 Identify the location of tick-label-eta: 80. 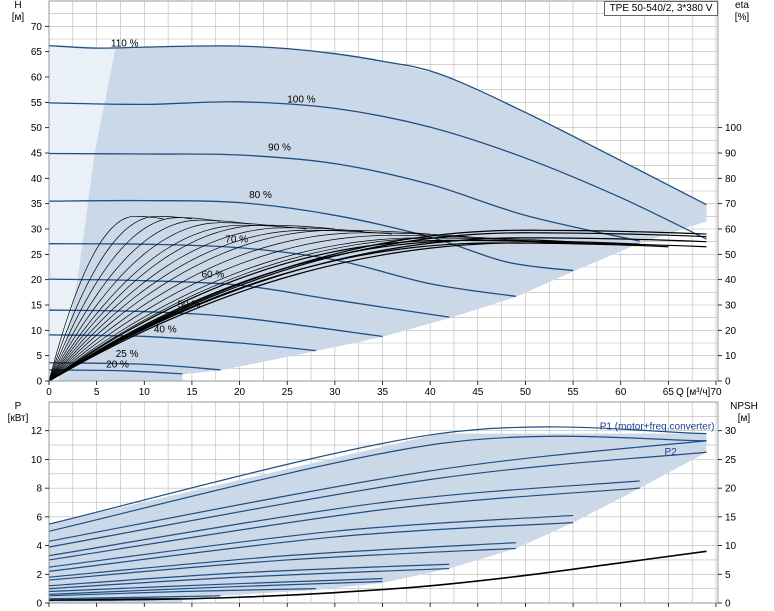
(731, 179).